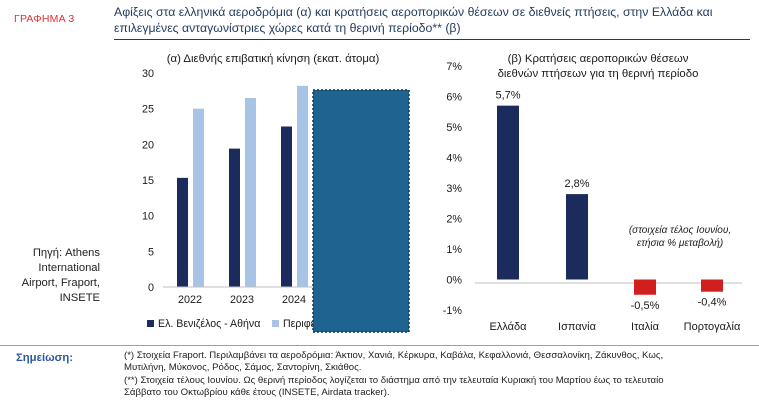  Describe the element at coordinates (712, 303) in the screenshot. I see `right-data-label: -0,4%` at that location.